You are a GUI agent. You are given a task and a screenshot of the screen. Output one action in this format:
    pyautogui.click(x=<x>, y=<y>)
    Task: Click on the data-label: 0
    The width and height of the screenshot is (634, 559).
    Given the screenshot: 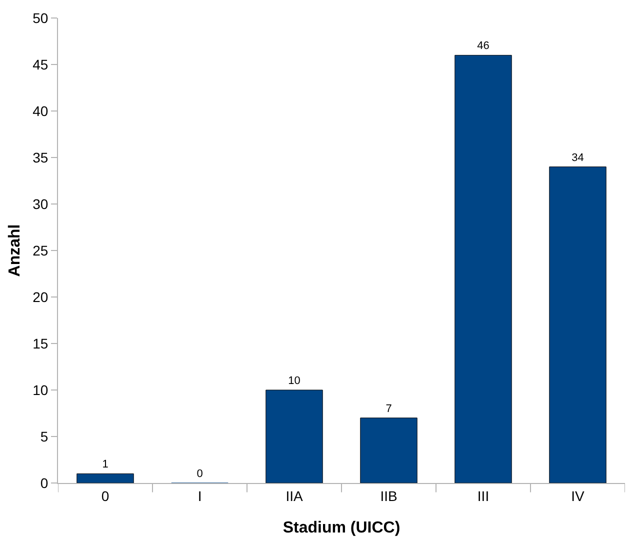 What is the action you would take?
    pyautogui.click(x=199, y=474)
    